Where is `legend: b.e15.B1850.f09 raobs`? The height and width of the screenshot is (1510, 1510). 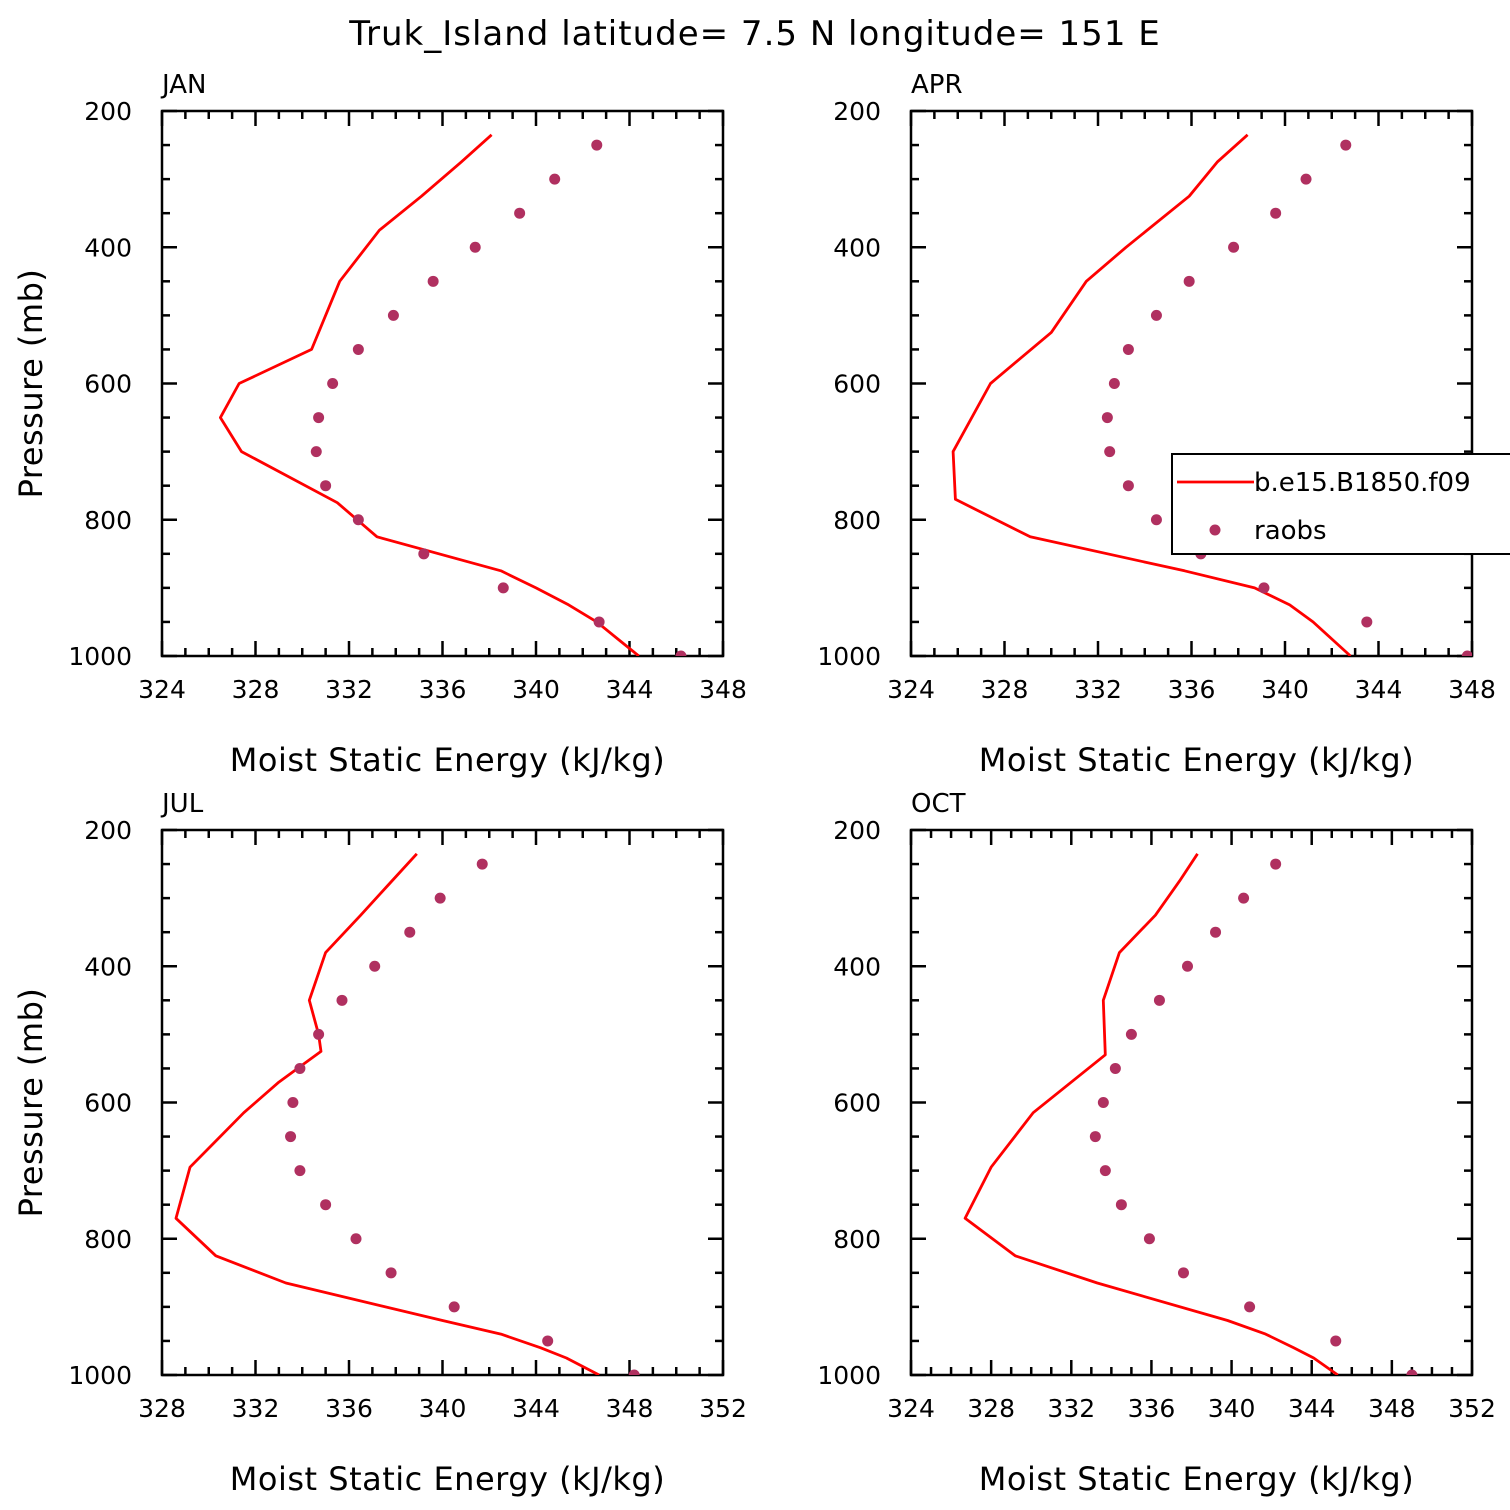 legend: b.e15.B1850.f09 raobs is located at coordinates (1340, 504).